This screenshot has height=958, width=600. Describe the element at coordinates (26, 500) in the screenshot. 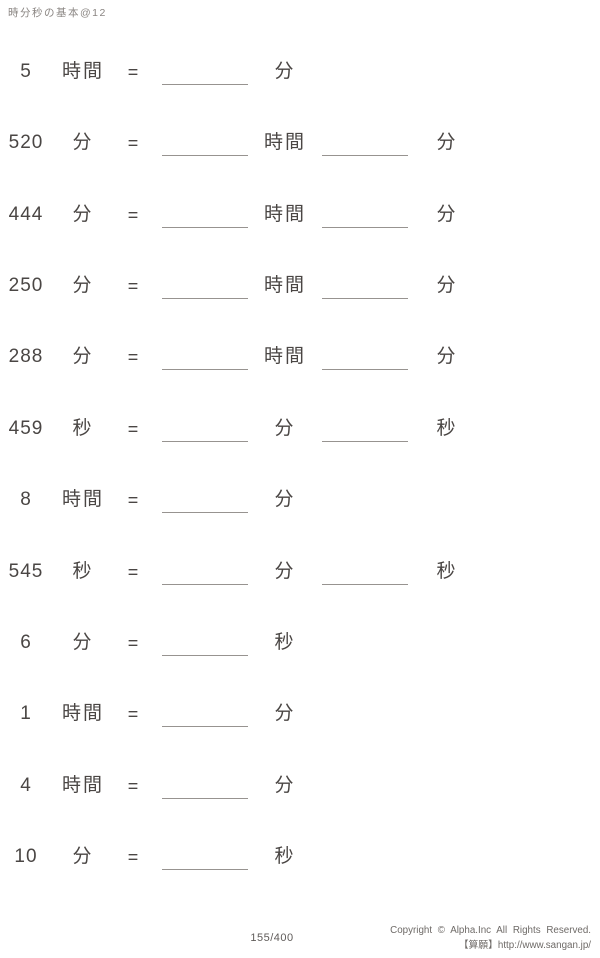

I see `problem-value: 8` at that location.